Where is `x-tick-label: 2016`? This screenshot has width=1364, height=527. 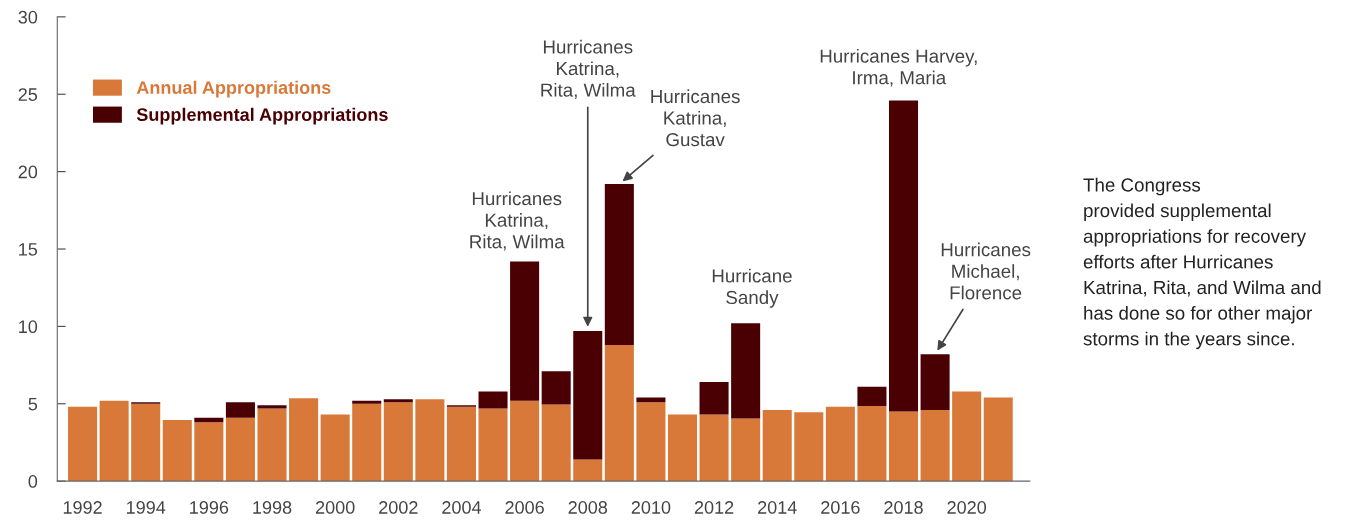
x-tick-label: 2016 is located at coordinates (840, 507).